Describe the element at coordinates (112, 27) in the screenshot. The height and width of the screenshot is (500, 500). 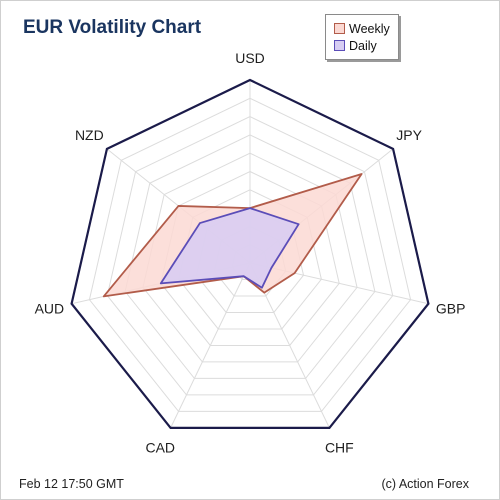
I see `chart-title: EUR Volatility Chart` at that location.